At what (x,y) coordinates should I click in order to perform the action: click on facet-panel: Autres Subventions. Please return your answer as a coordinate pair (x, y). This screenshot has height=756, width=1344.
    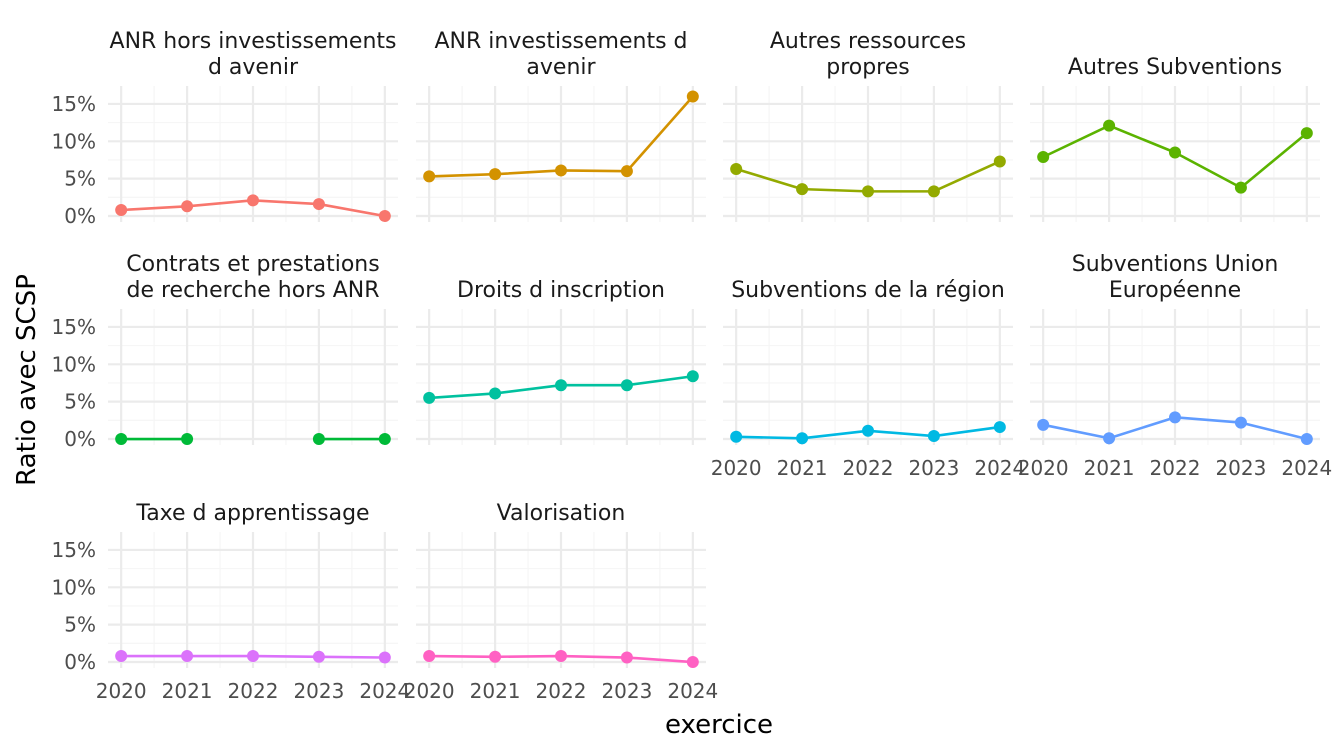
    Looking at the image, I should click on (1175, 138).